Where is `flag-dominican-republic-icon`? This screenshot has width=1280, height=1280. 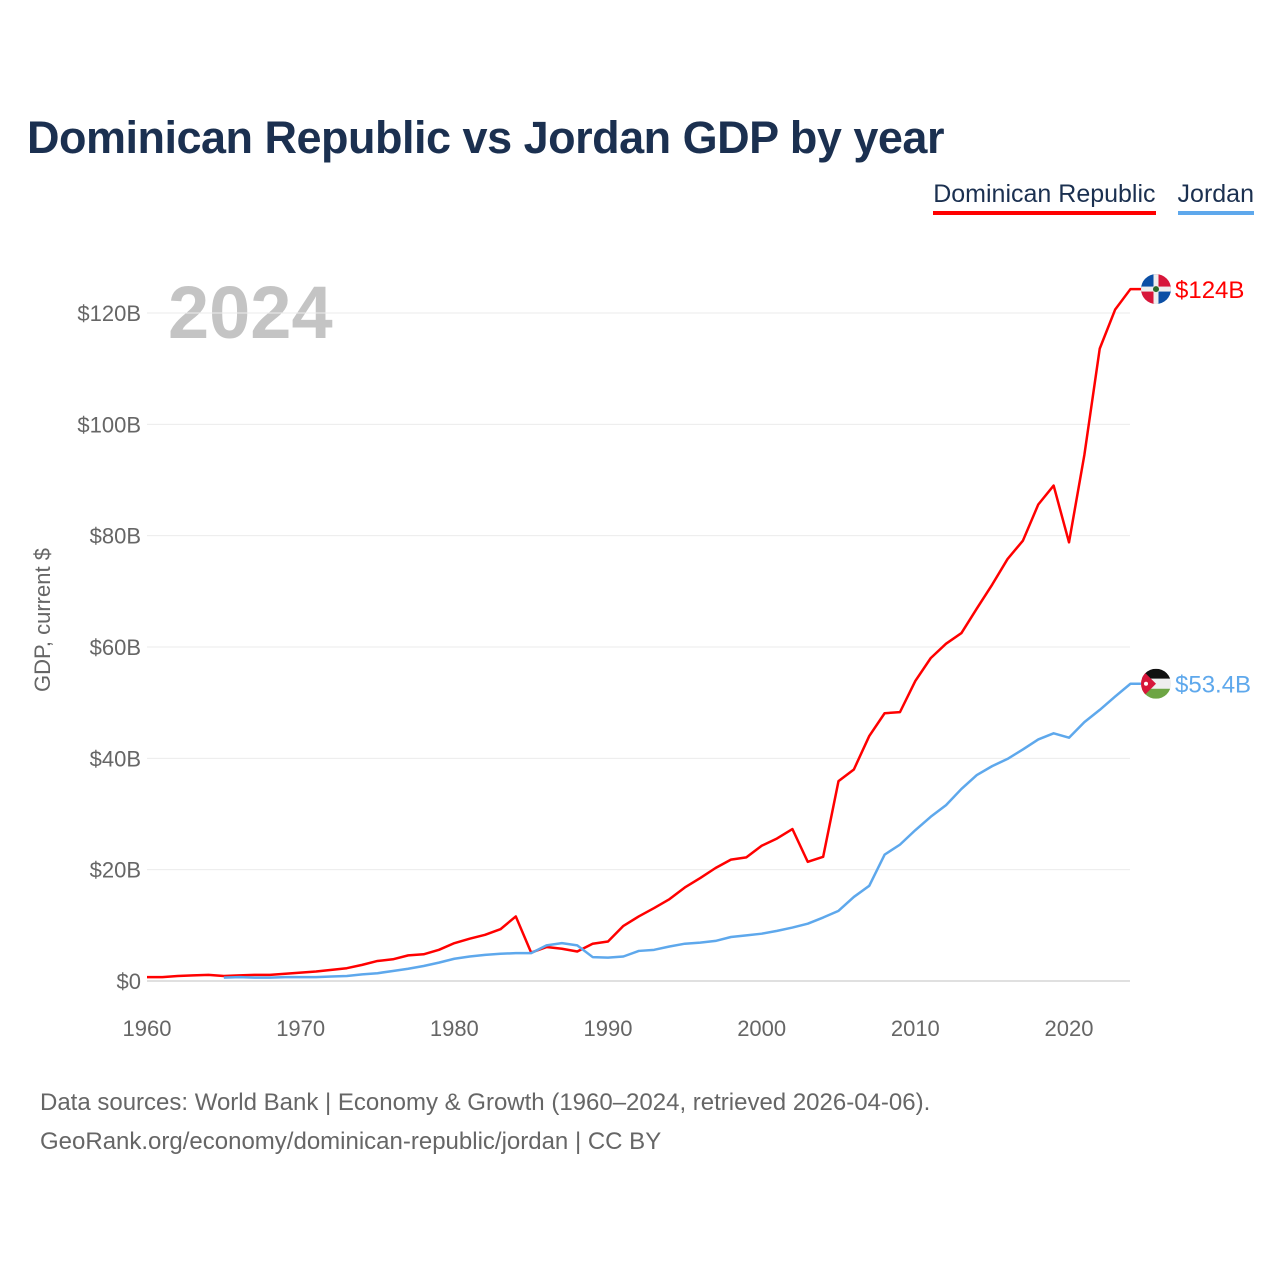
flag-dominican-republic-icon is located at coordinates (1156, 289).